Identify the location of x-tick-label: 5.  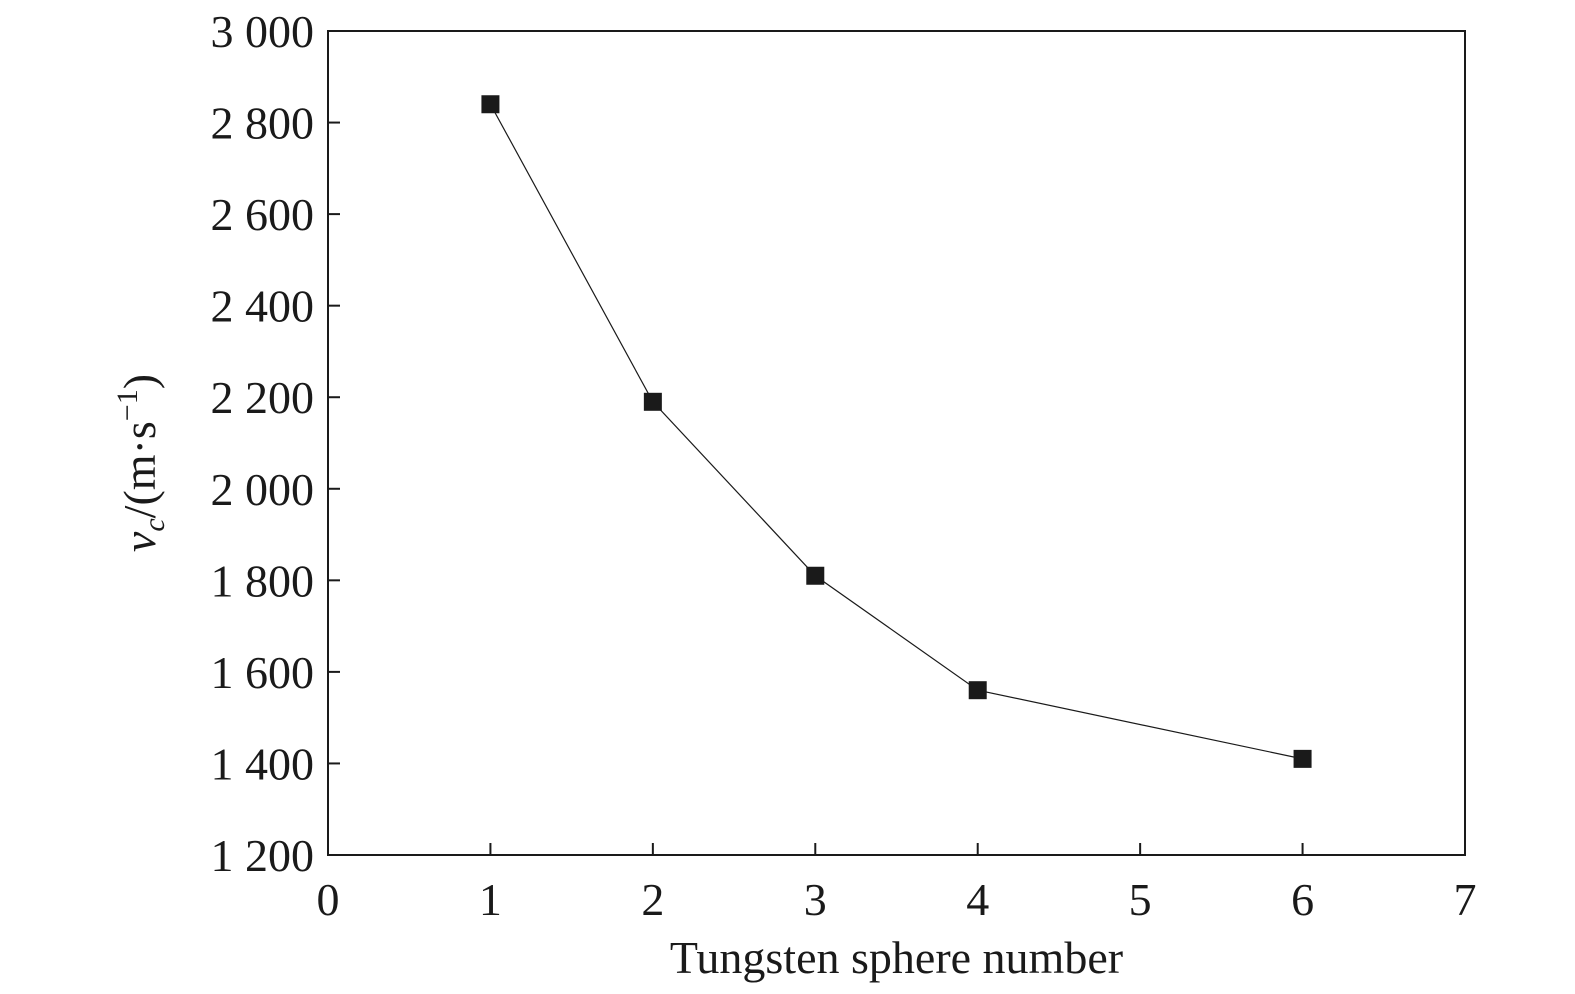
(1140, 899).